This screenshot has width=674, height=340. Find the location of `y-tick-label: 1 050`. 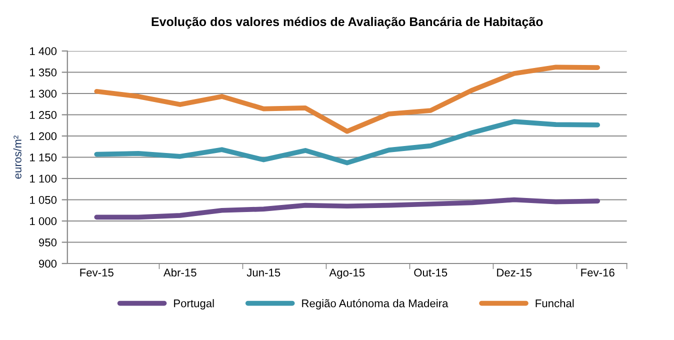

y-tick-label: 1 050 is located at coordinates (43, 200).